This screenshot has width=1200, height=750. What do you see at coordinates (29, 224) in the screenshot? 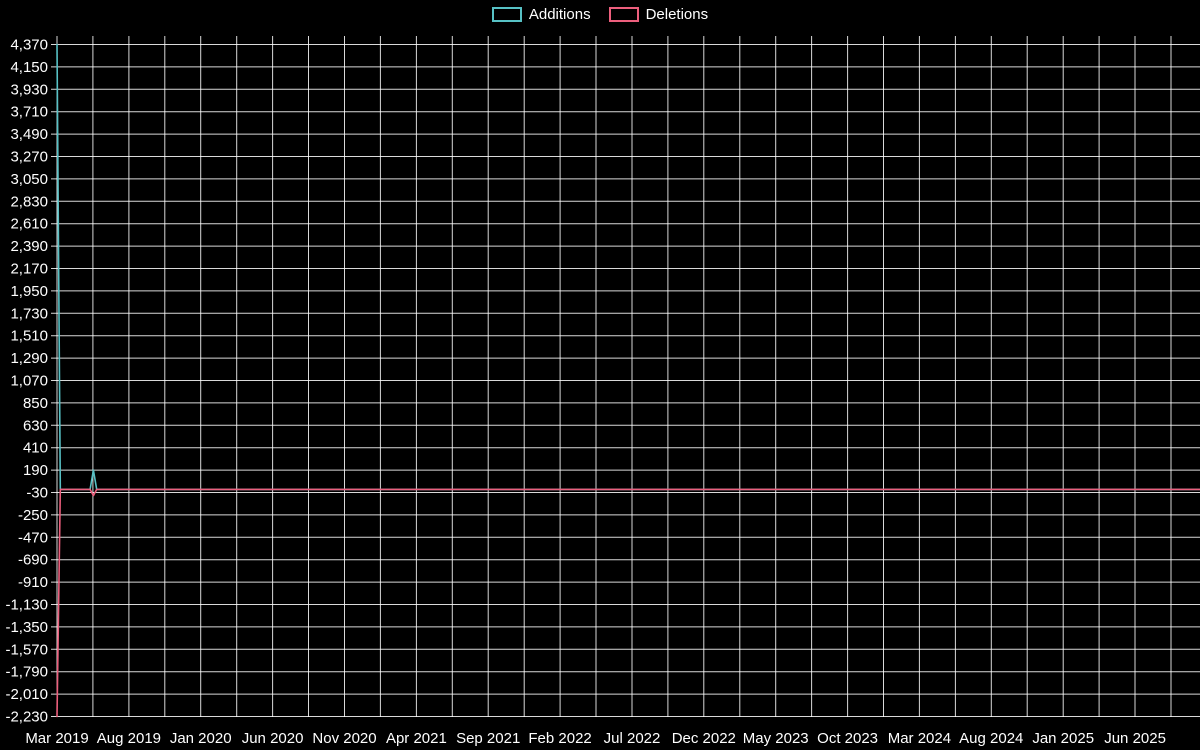
I see `y-axis-tick-label: 2,610` at bounding box center [29, 224].